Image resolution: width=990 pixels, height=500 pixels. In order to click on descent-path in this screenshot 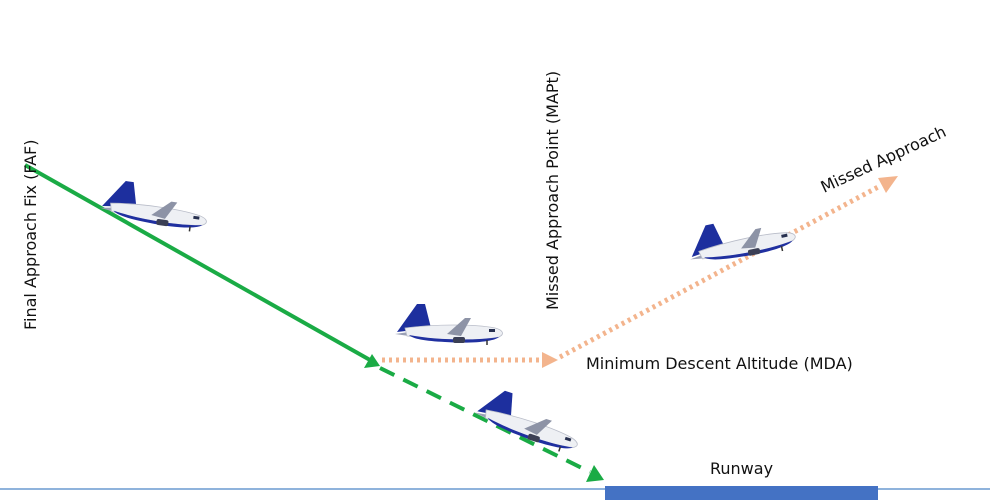, I will do `click(485, 420)`.